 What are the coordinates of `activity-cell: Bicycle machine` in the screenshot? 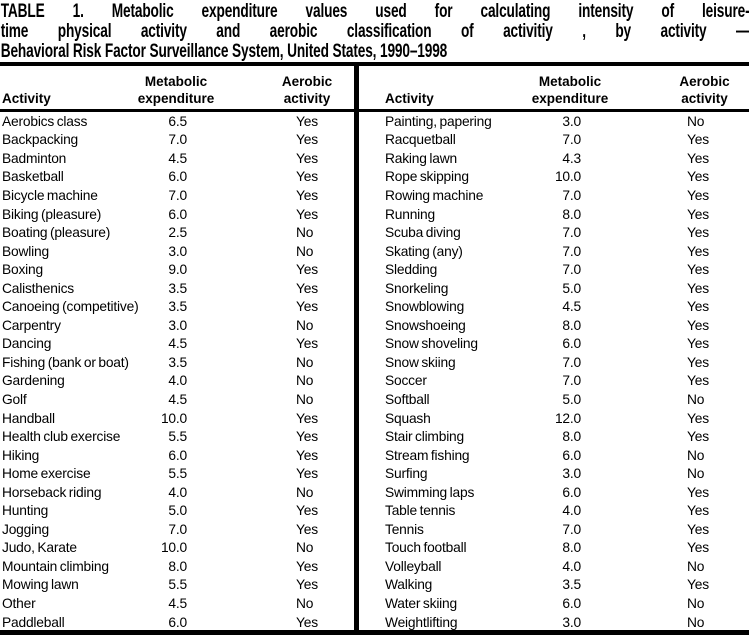 It's located at (50, 195).